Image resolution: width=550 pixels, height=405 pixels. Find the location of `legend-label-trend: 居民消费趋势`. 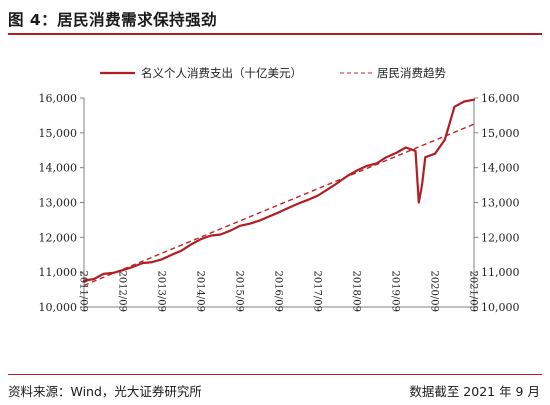

legend-label-trend: 居民消费趋势 is located at coordinates (411, 73).